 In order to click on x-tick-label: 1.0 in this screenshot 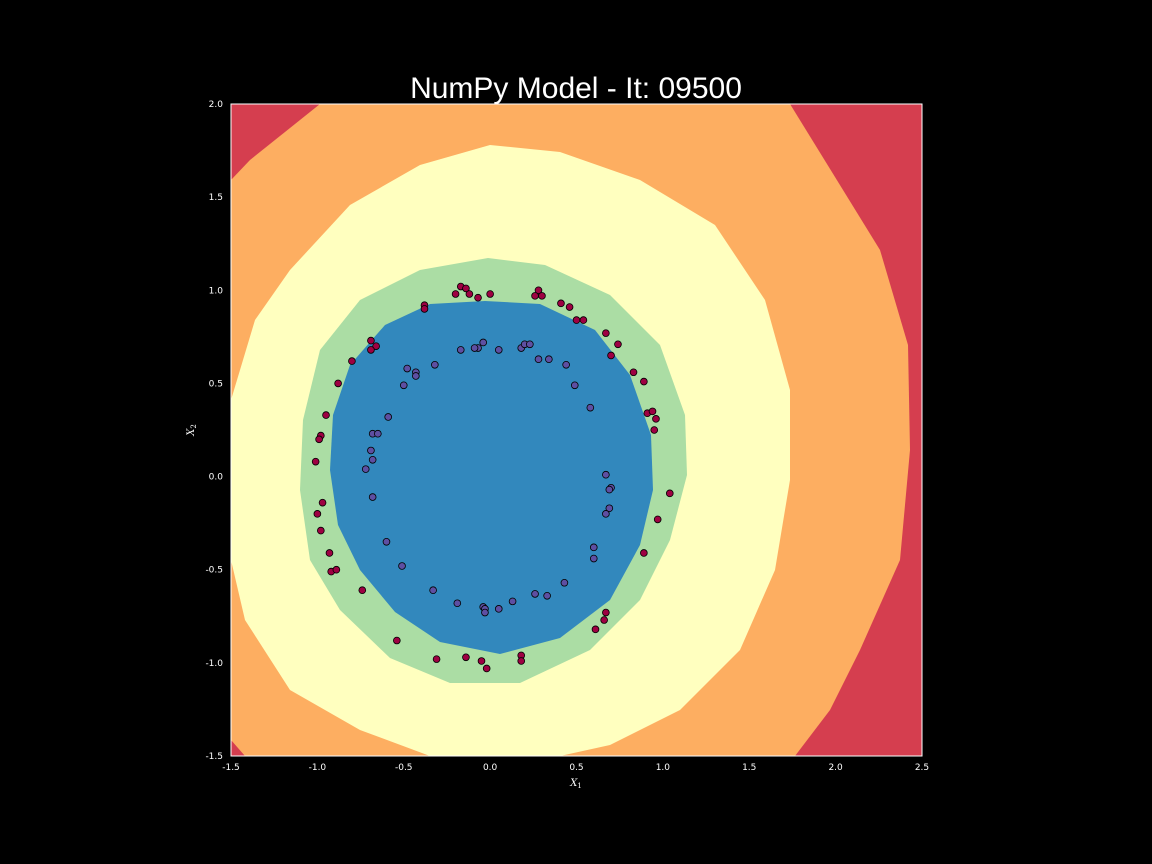, I will do `click(663, 768)`.